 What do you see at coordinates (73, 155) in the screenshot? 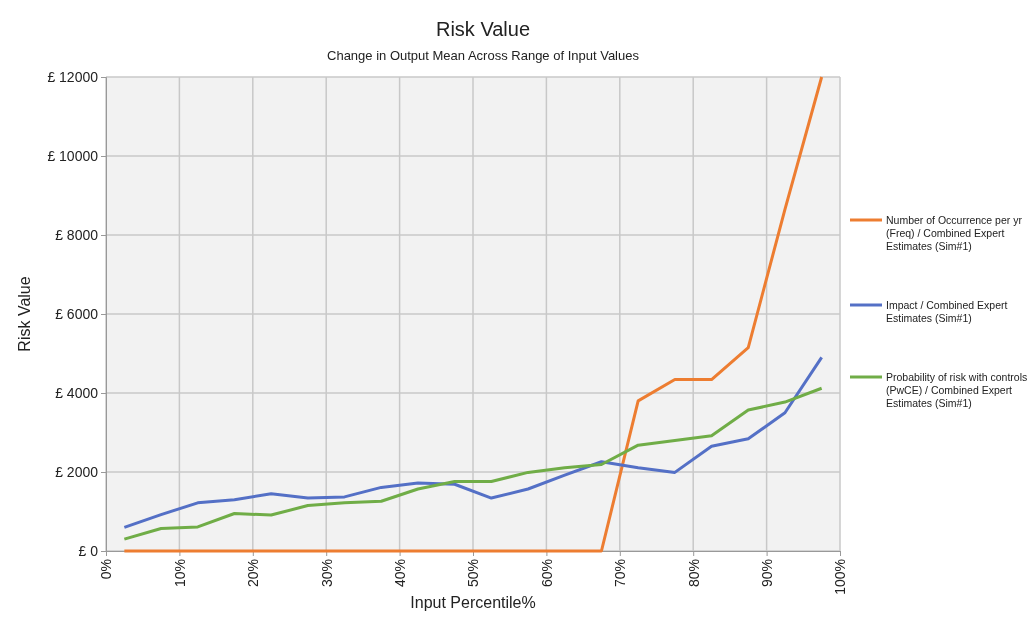
I see `y-tick-label: £ 10000` at bounding box center [73, 155].